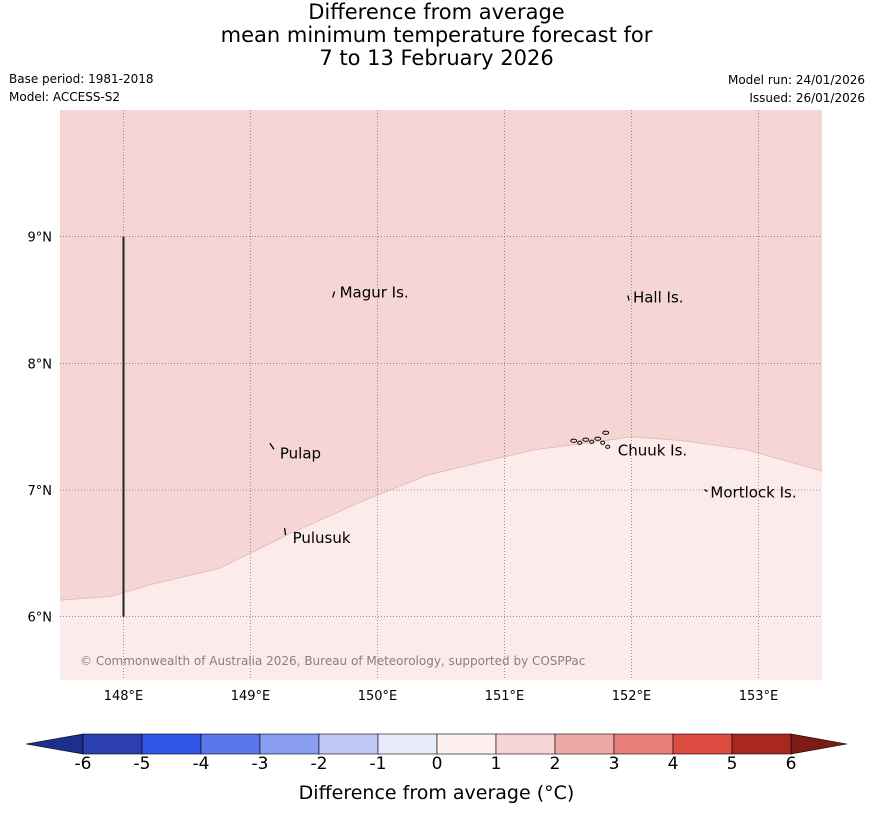 The image size is (873, 816). What do you see at coordinates (753, 493) in the screenshot?
I see `place-label: Mortlock Is.` at bounding box center [753, 493].